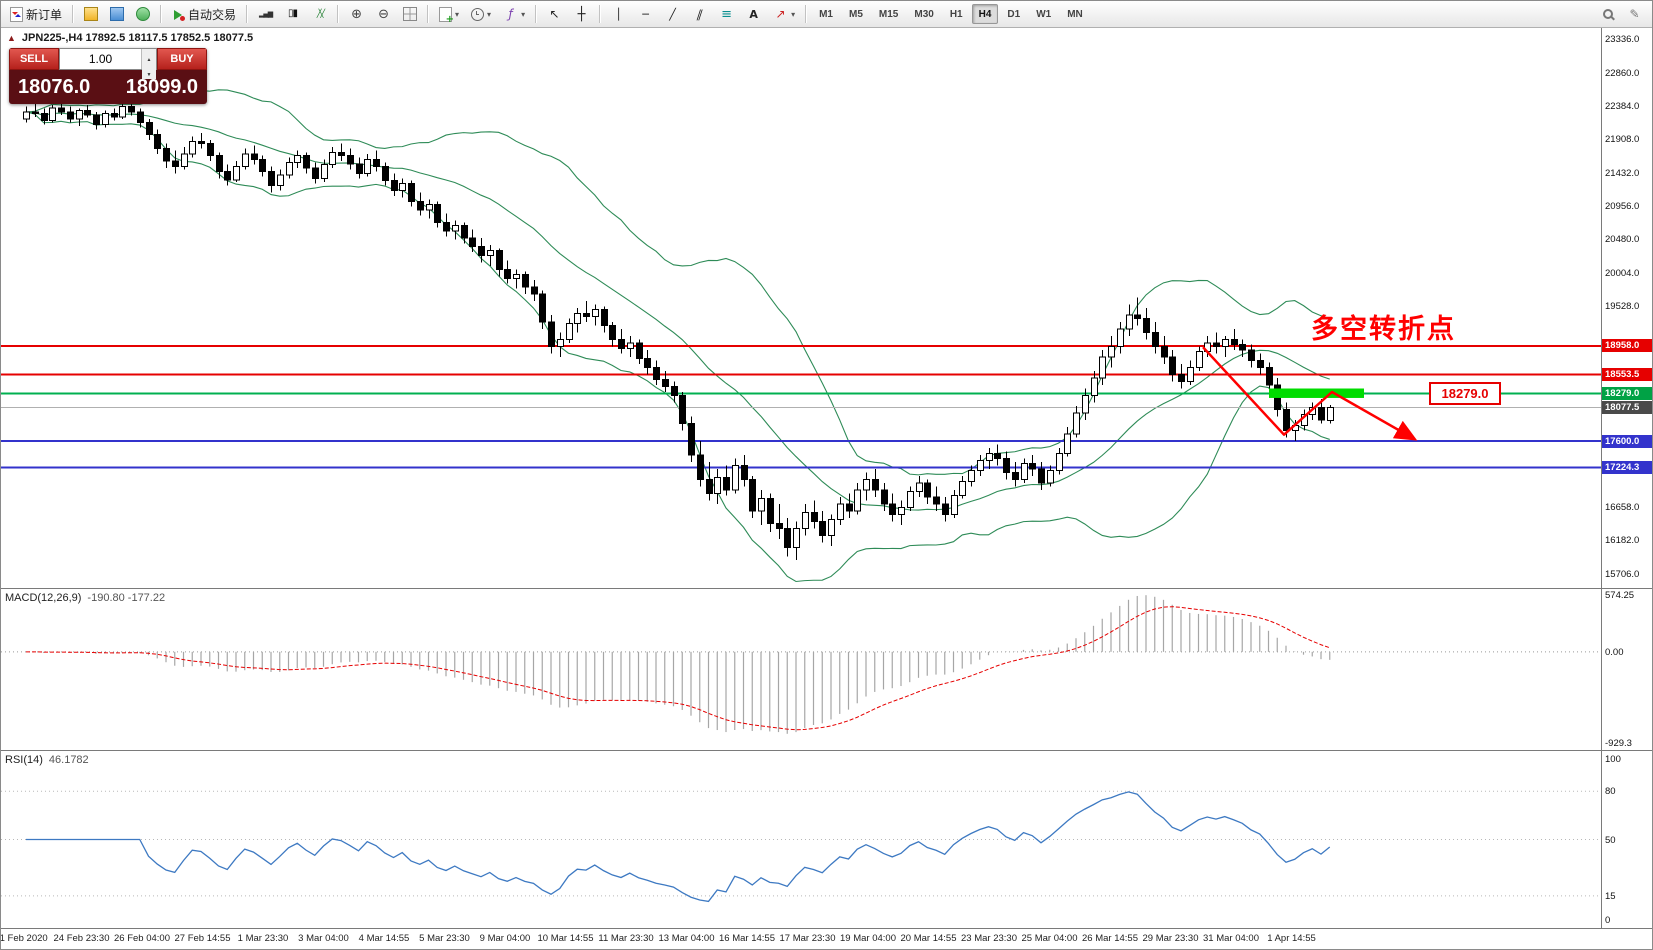 This screenshot has height=950, width=1653. Describe the element at coordinates (108, 87) in the screenshot. I see `bid-ask-prices: 18076.0 18099.0` at that location.